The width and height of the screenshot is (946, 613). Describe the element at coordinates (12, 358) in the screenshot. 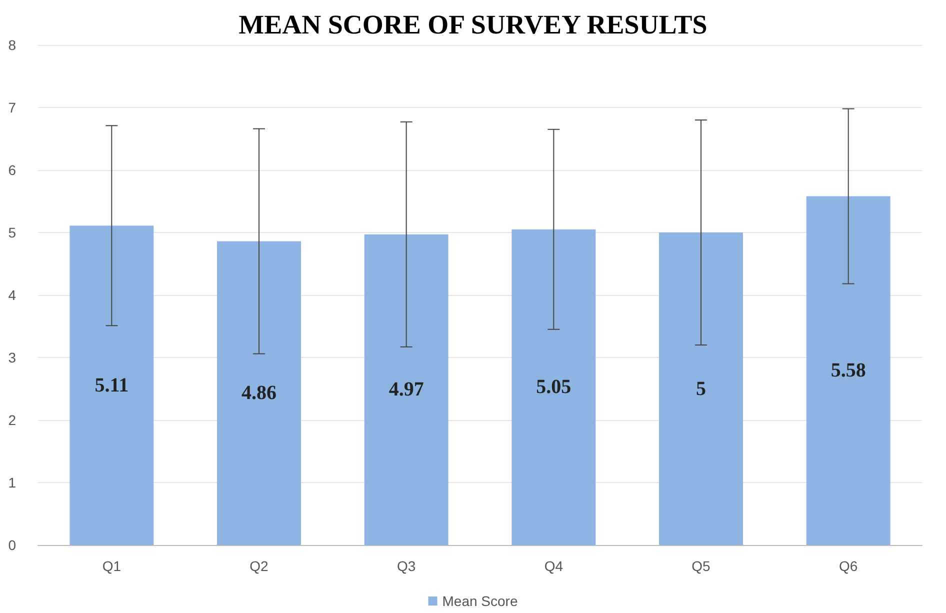

I see `y-tick-label: 3` at that location.